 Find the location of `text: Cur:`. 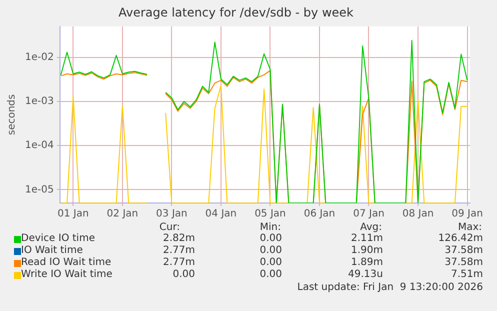

text: Cur: is located at coordinates (169, 228).